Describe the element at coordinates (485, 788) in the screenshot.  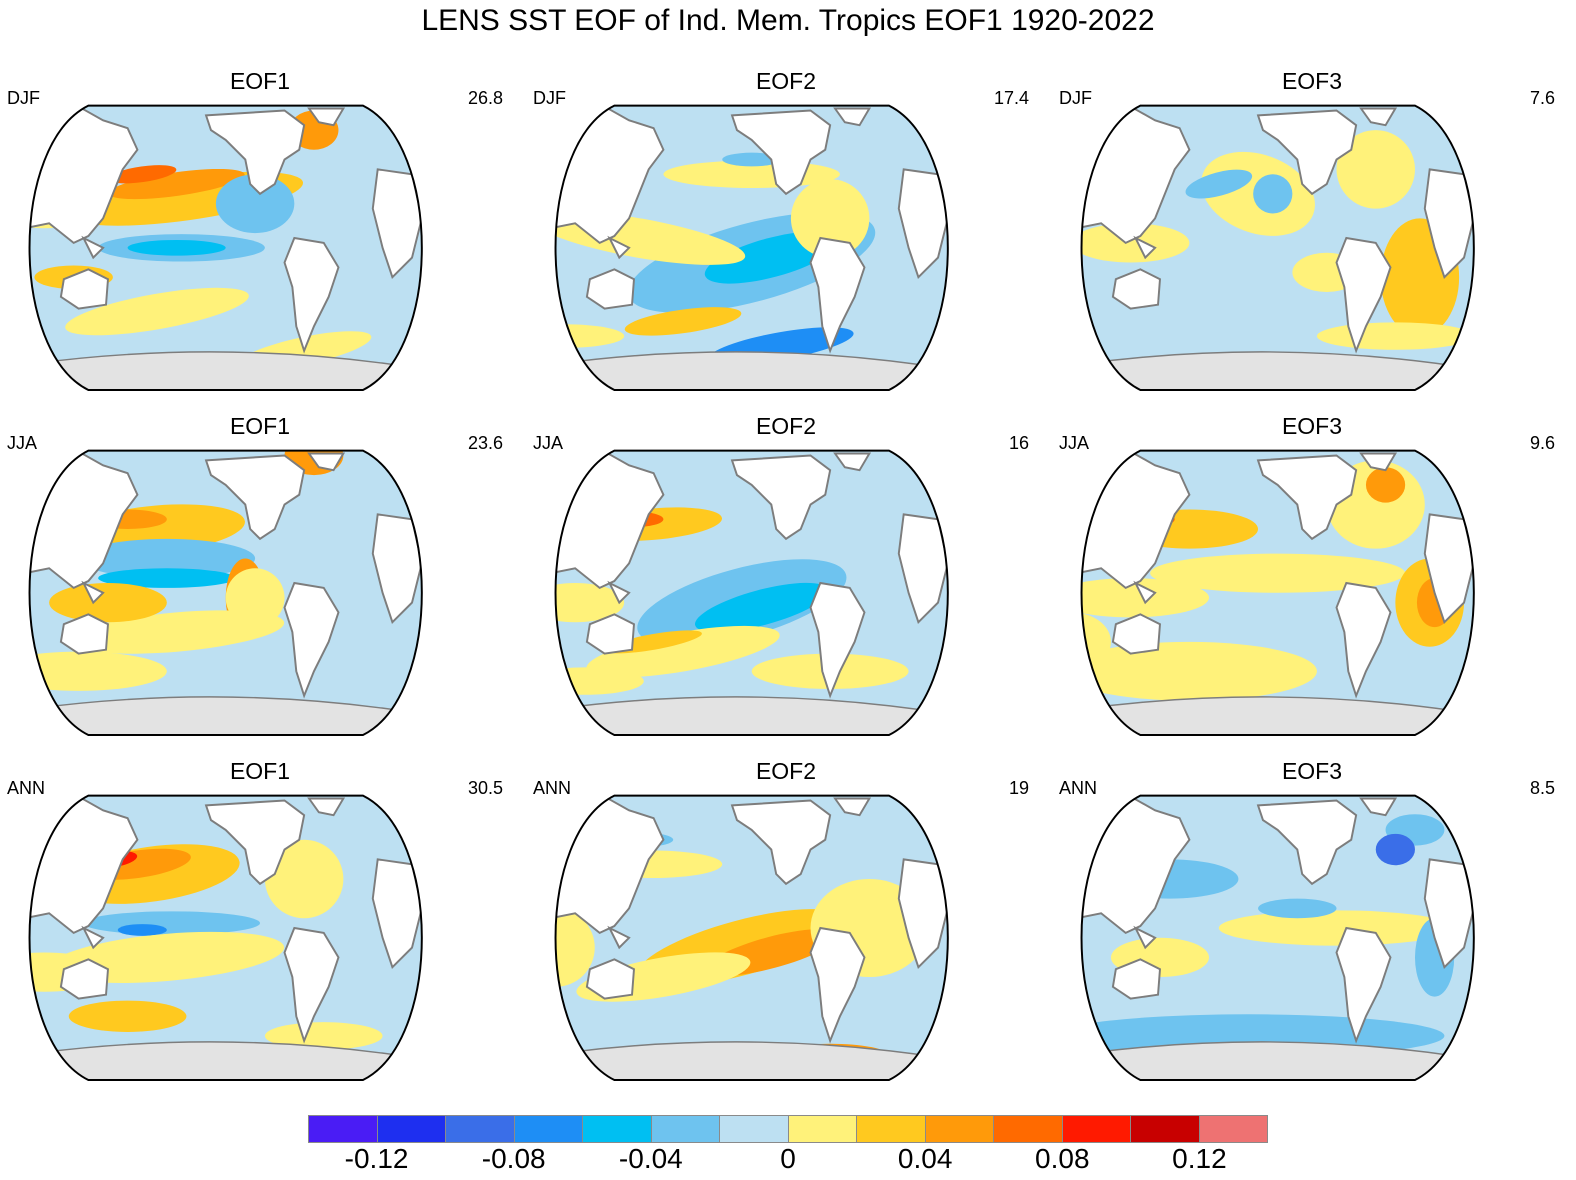
I see `panel-variance: 30.5` at that location.